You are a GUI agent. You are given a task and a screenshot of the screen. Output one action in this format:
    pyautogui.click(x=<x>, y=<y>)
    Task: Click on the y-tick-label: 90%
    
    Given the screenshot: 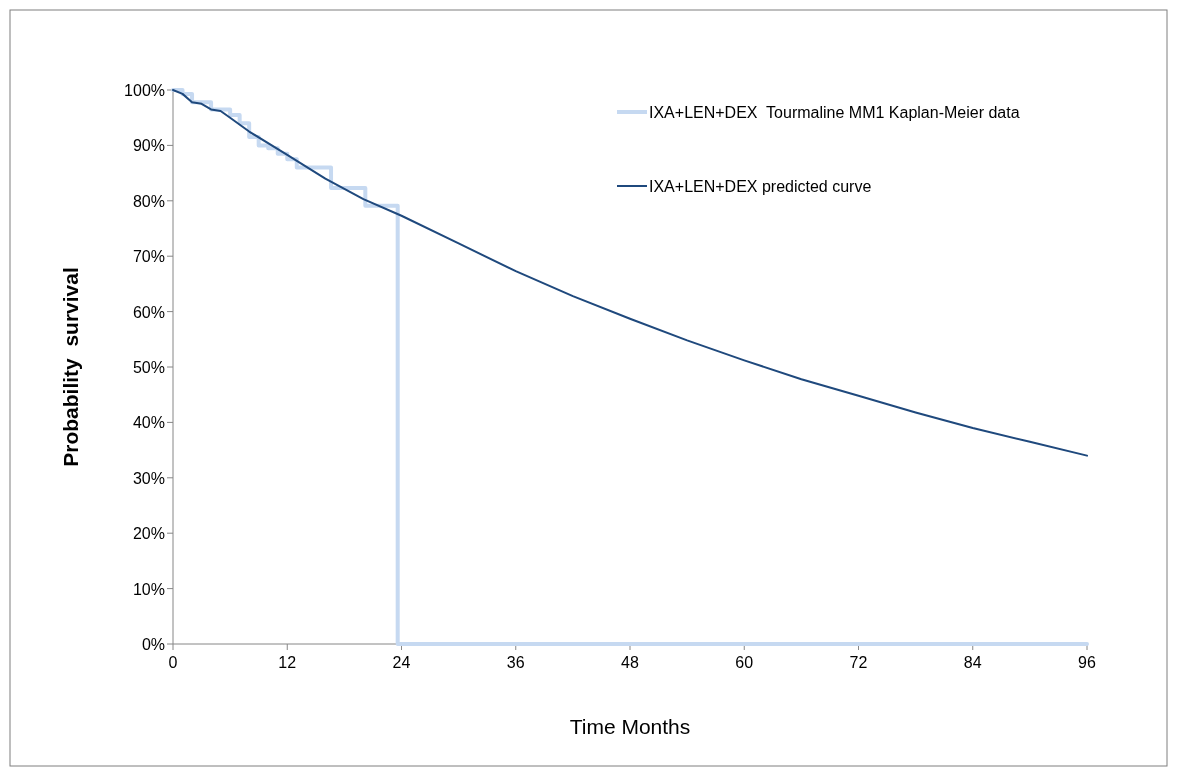 What is the action you would take?
    pyautogui.click(x=148, y=146)
    